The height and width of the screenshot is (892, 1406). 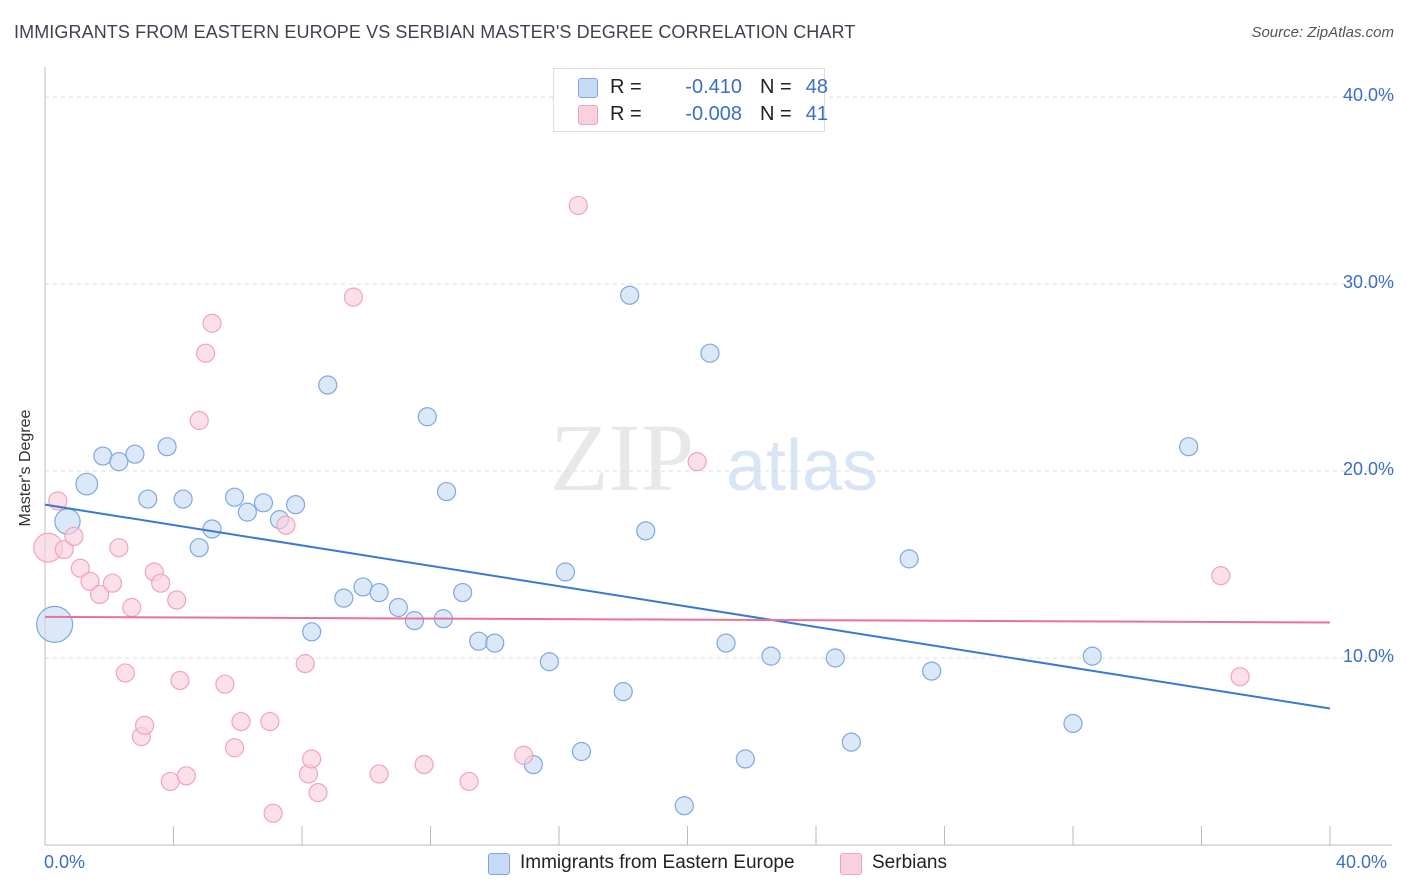 What do you see at coordinates (713, 87) in the screenshot?
I see `legend-r-value: -0.410` at bounding box center [713, 87].